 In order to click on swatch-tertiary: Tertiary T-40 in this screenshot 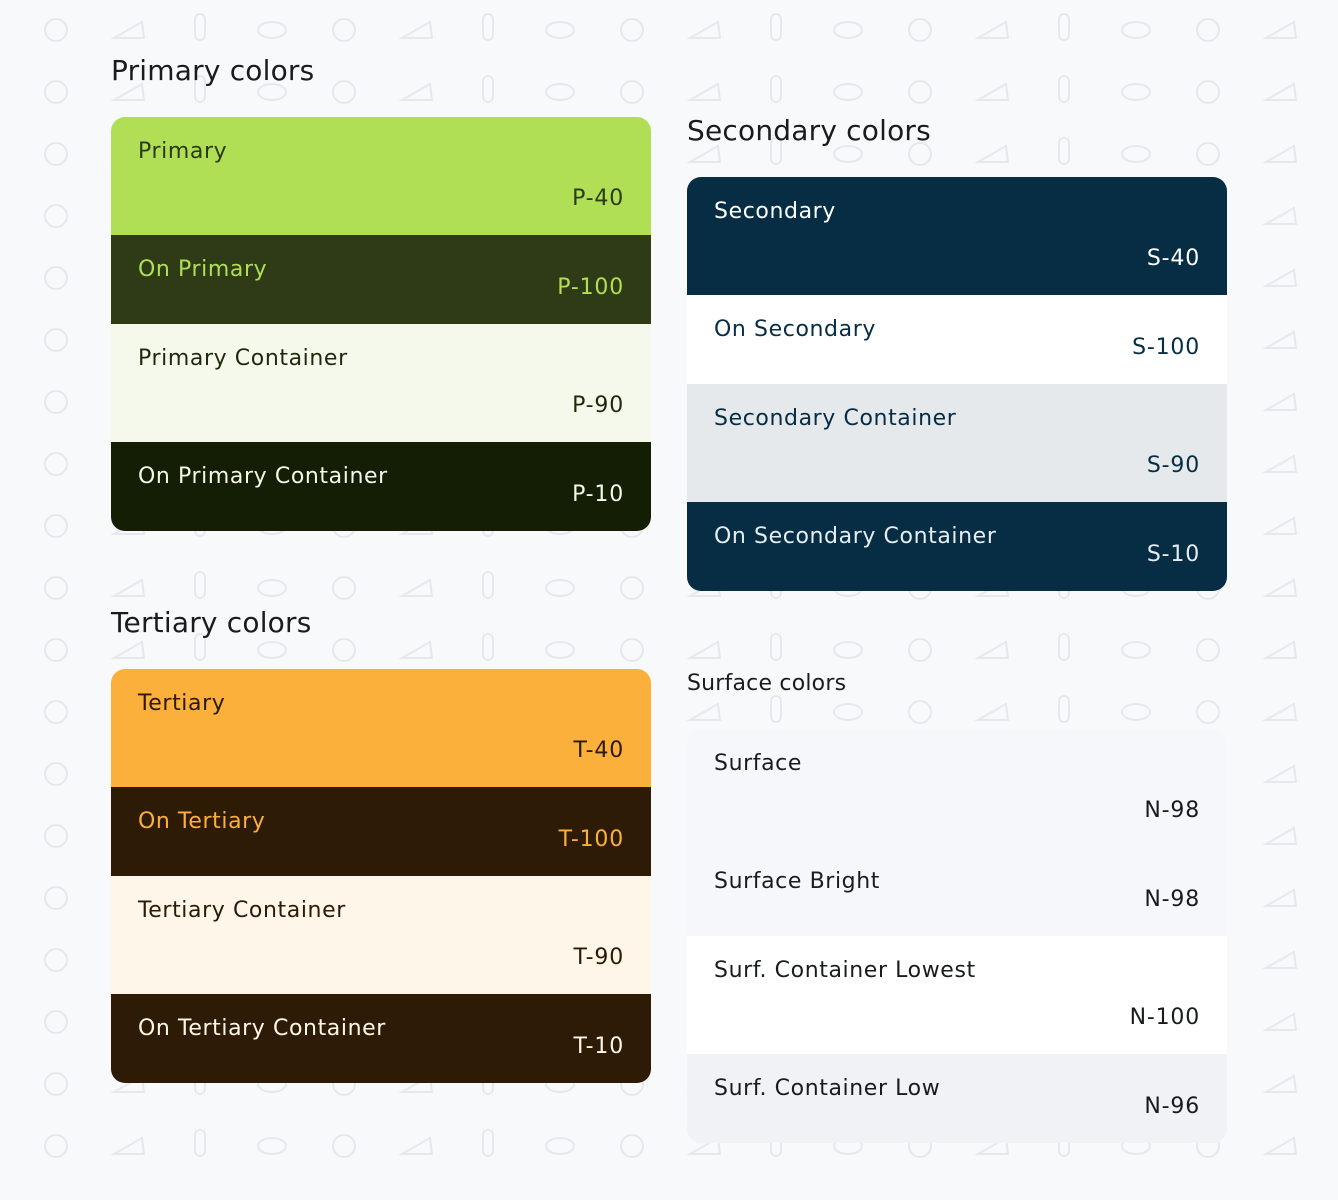, I will do `click(381, 728)`.